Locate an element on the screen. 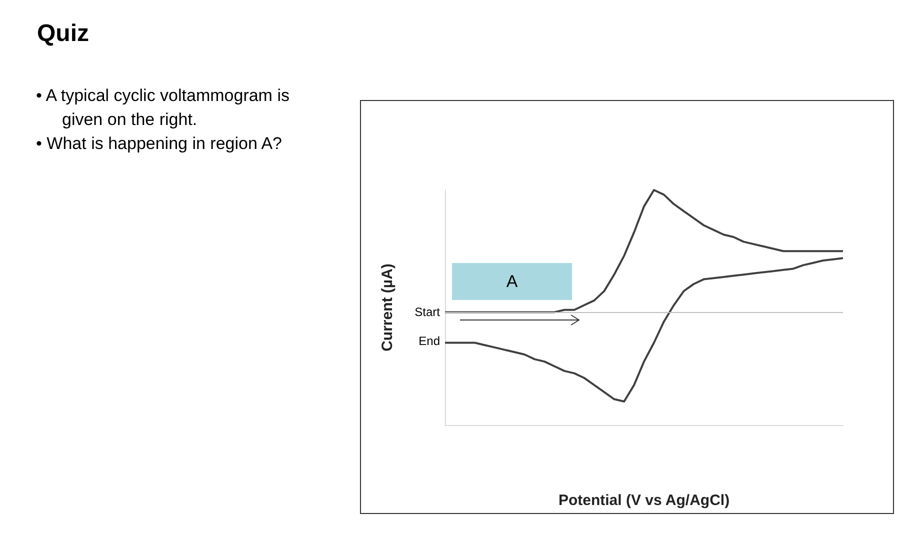 Image resolution: width=908 pixels, height=544 pixels. text: Start is located at coordinates (427, 312).